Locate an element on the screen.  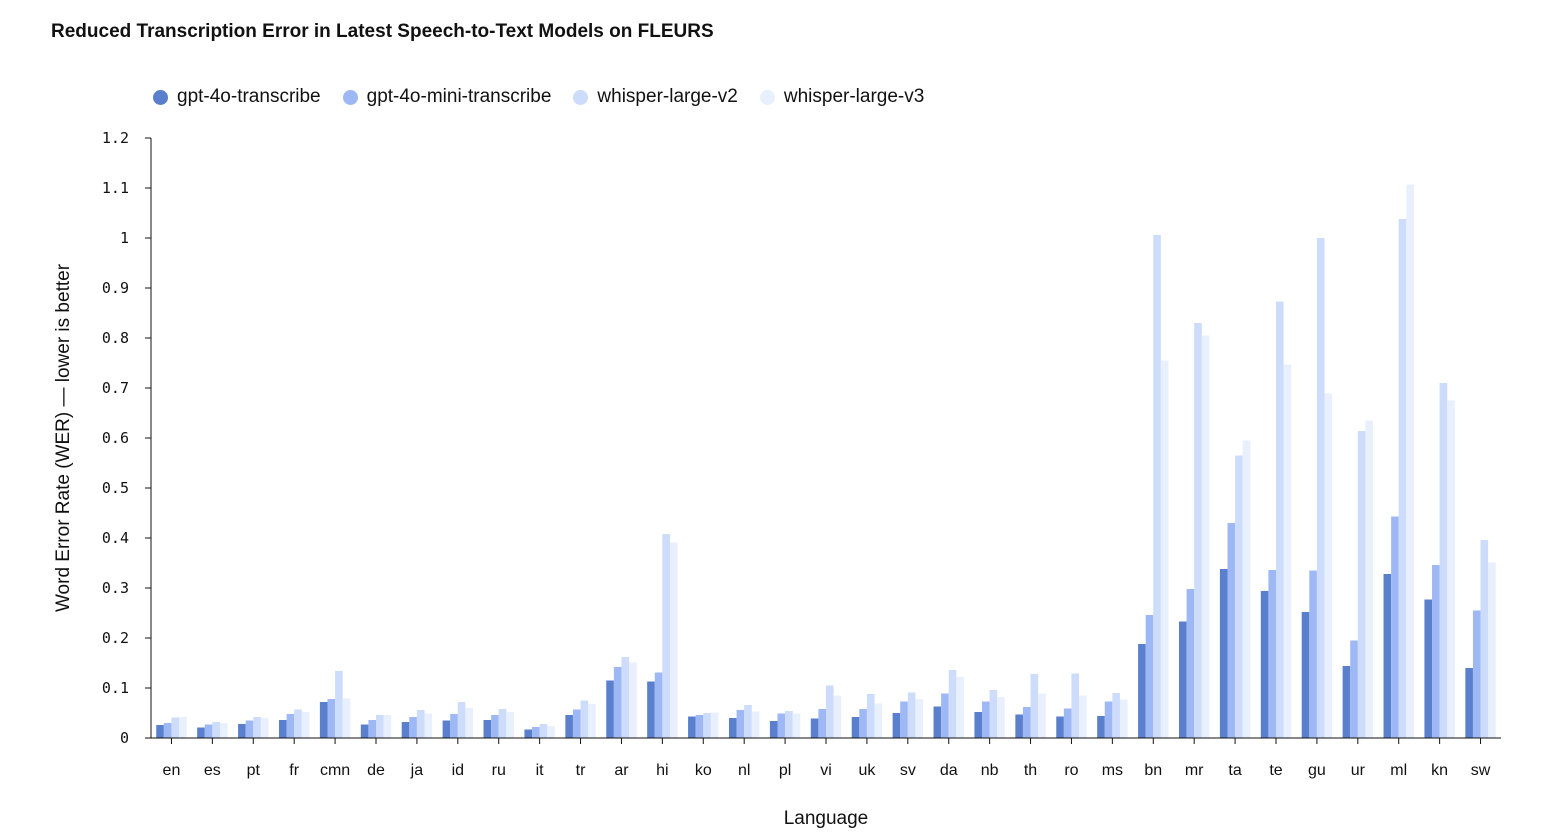
bar-gpt-4o-mini-transcribe-ta is located at coordinates (1231, 630).